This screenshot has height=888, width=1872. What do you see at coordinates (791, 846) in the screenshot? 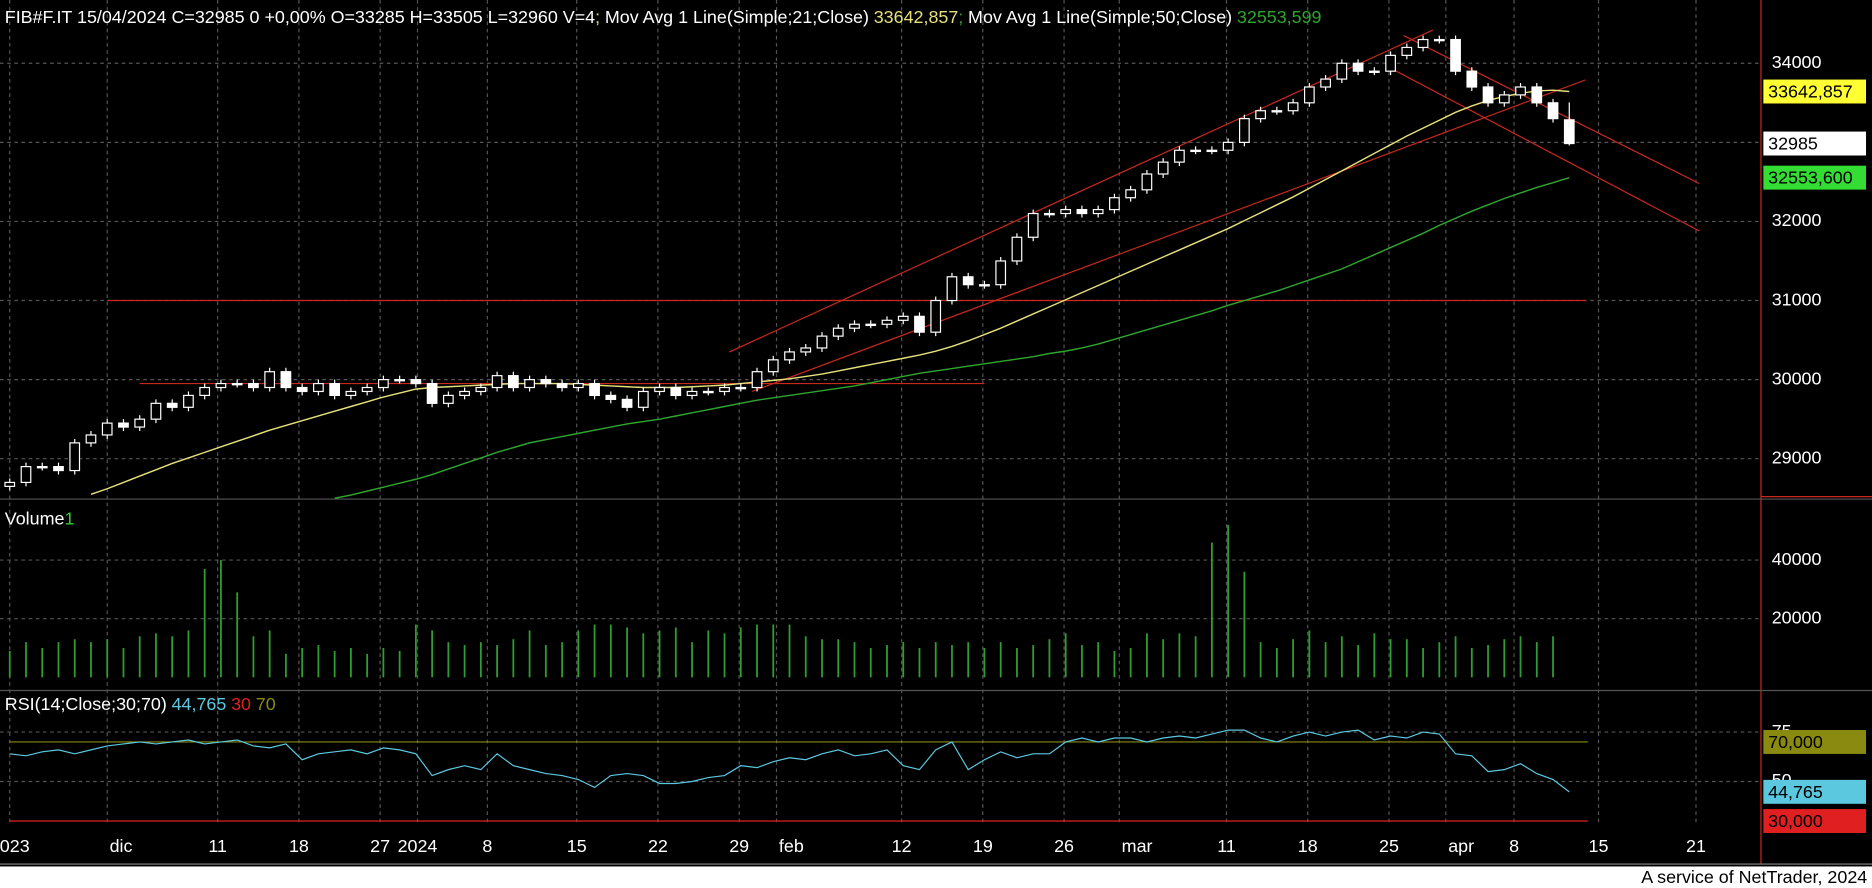
I see `x-tick-label: feb` at bounding box center [791, 846].